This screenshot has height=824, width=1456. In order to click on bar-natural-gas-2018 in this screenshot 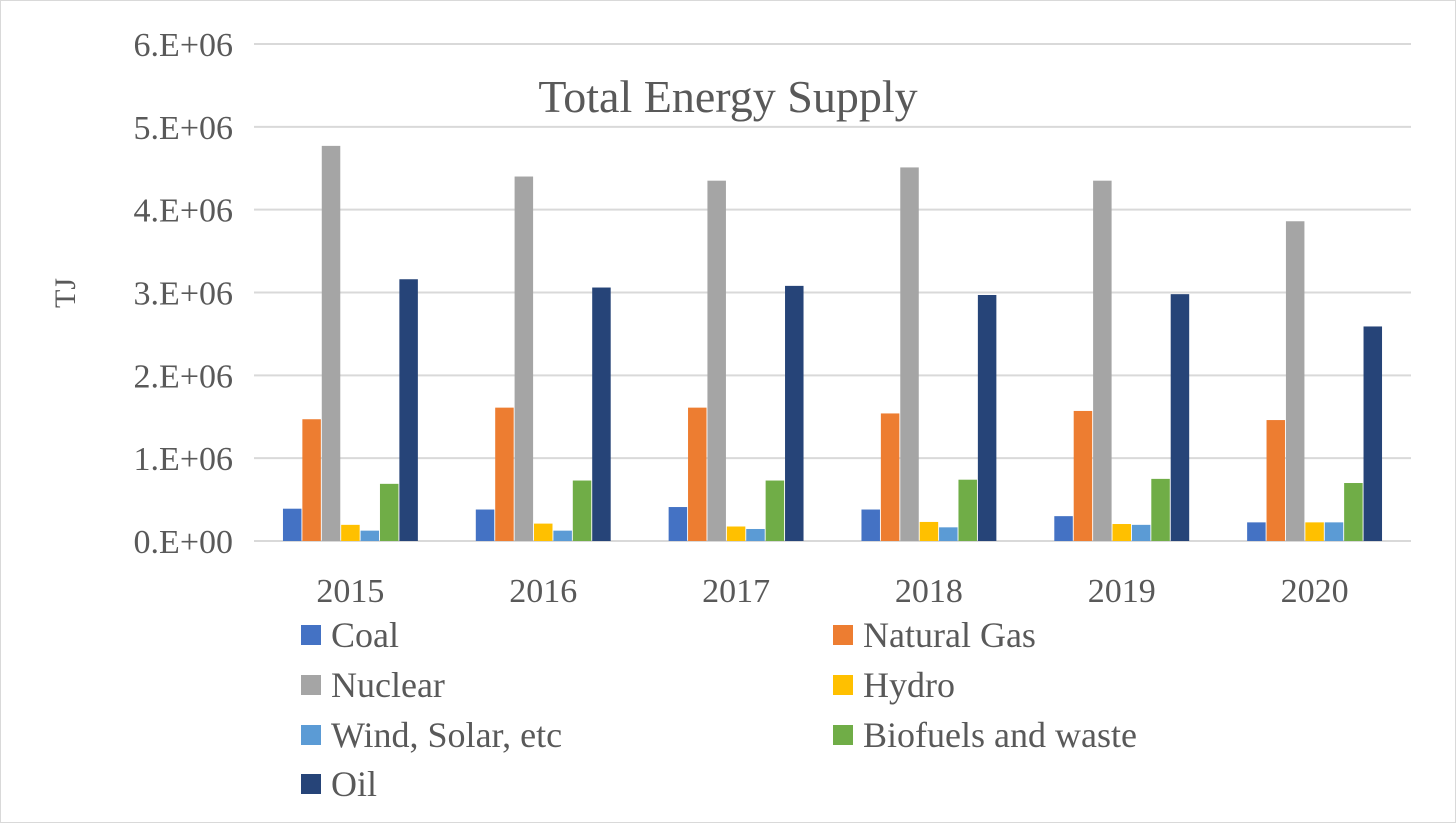, I will do `click(890, 477)`.